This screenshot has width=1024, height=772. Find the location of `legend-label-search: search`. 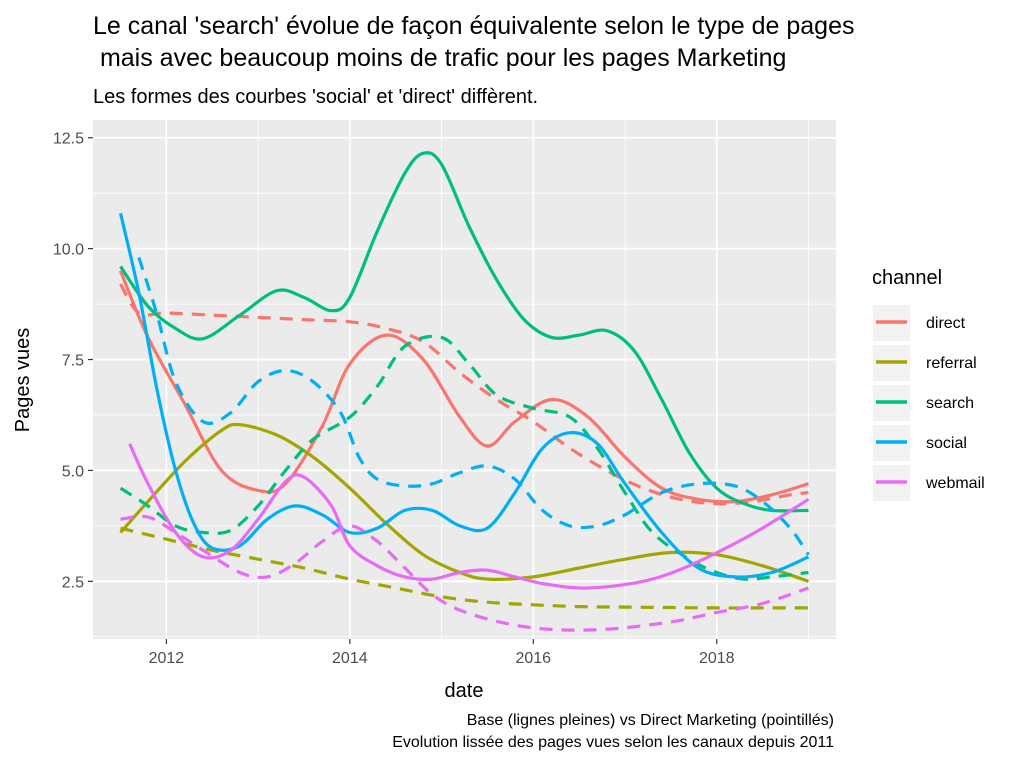

legend-label-search: search is located at coordinates (950, 403).